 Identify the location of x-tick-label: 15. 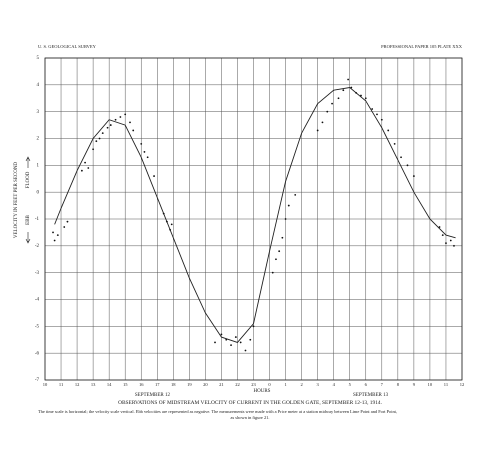
(125, 384).